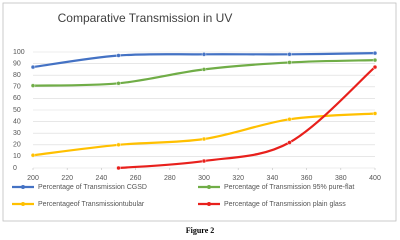 This screenshot has height=240, width=400. What do you see at coordinates (92, 187) in the screenshot?
I see `legend-label: Percentage of Transmission CGSD` at bounding box center [92, 187].